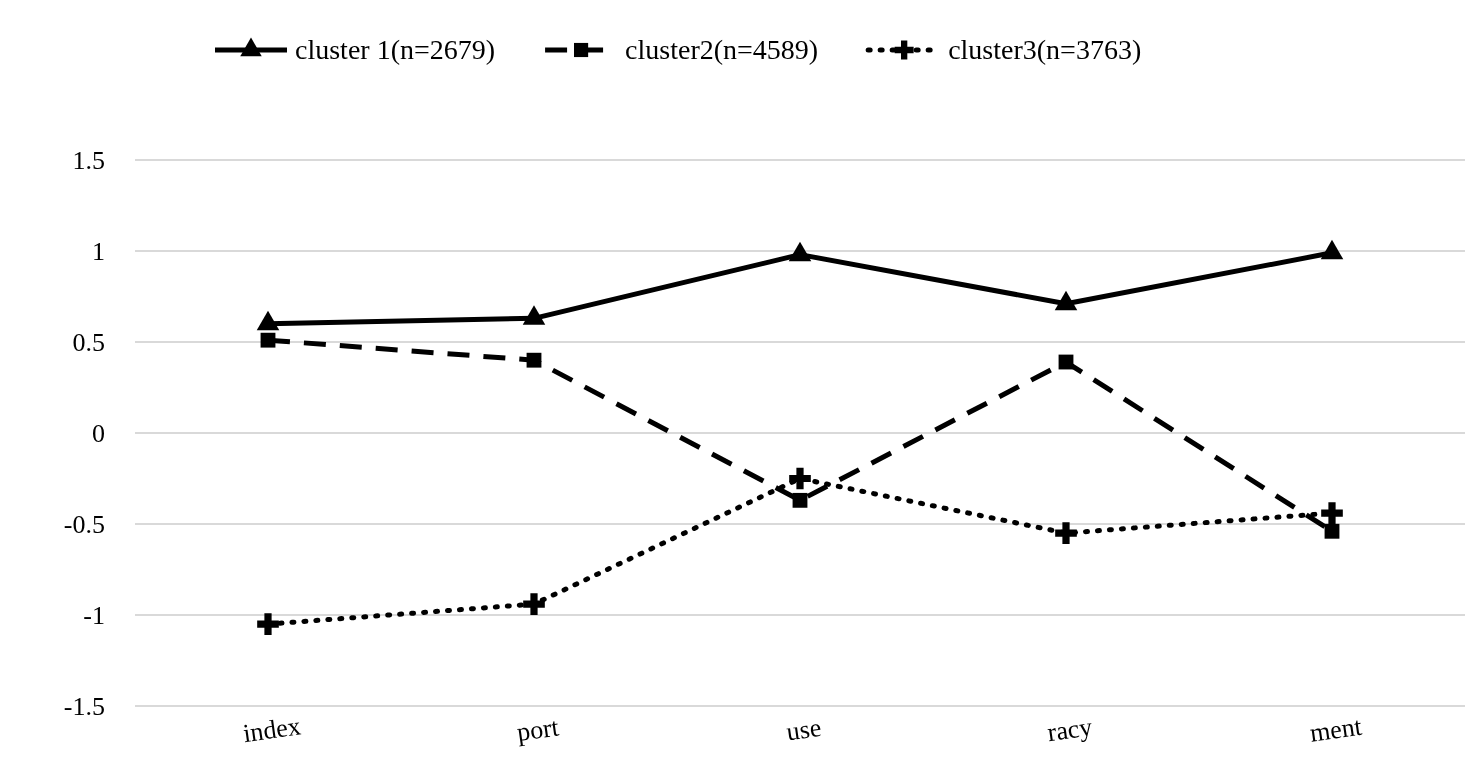 This screenshot has width=1482, height=761. What do you see at coordinates (1045, 49) in the screenshot?
I see `legend-label: cluster3(n=3763)` at bounding box center [1045, 49].